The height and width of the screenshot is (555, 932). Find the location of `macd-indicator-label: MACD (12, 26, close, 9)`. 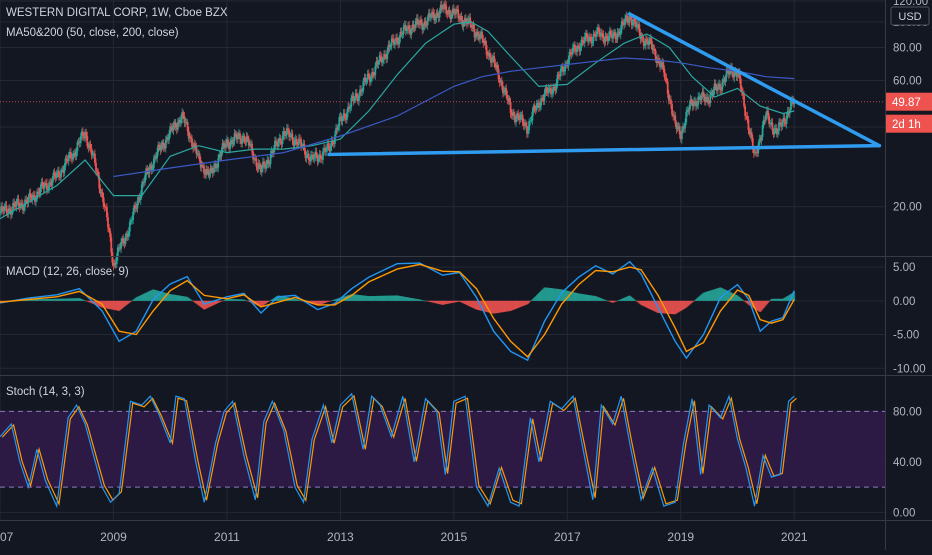

macd-indicator-label: MACD (12, 26, close, 9) is located at coordinates (67, 272).